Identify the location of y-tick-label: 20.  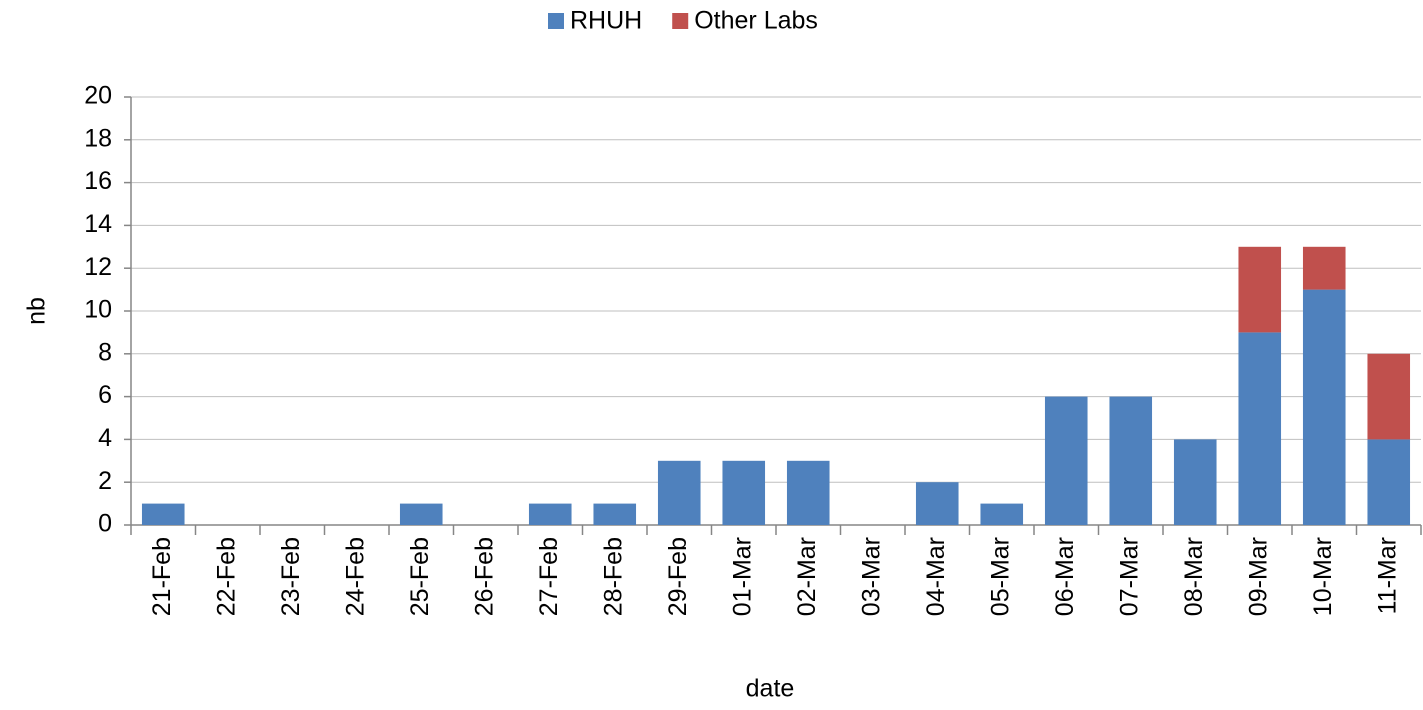
(98, 96).